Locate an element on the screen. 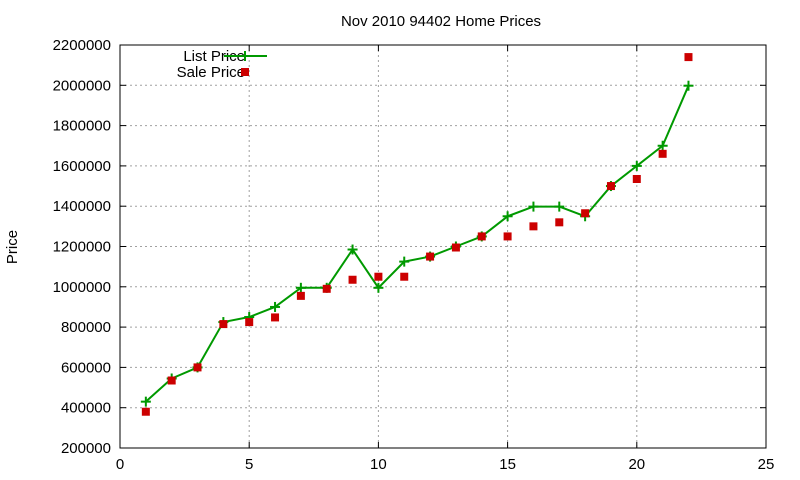 This screenshot has height=480, width=800. y-tick-label: 600000 is located at coordinates (86, 367).